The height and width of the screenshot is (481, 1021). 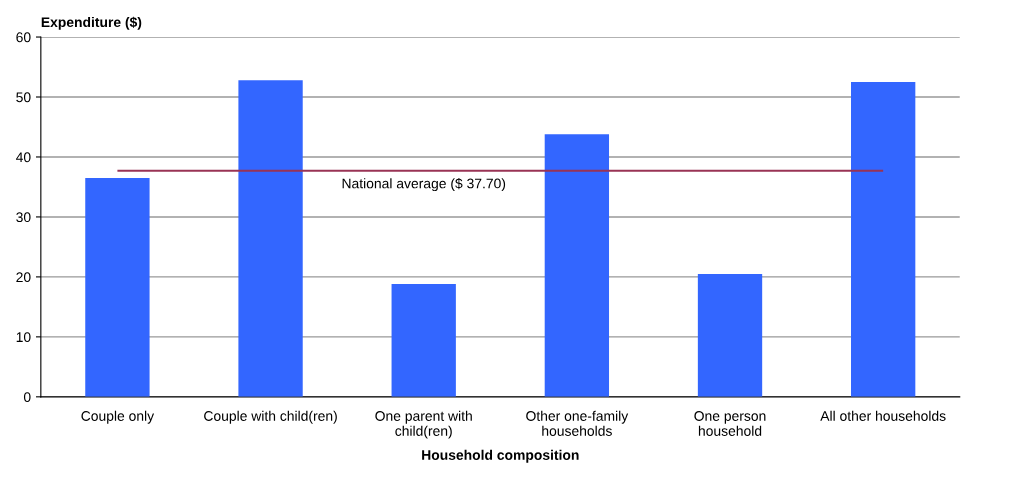 I want to click on y-tick-label: 20, so click(x=23, y=277).